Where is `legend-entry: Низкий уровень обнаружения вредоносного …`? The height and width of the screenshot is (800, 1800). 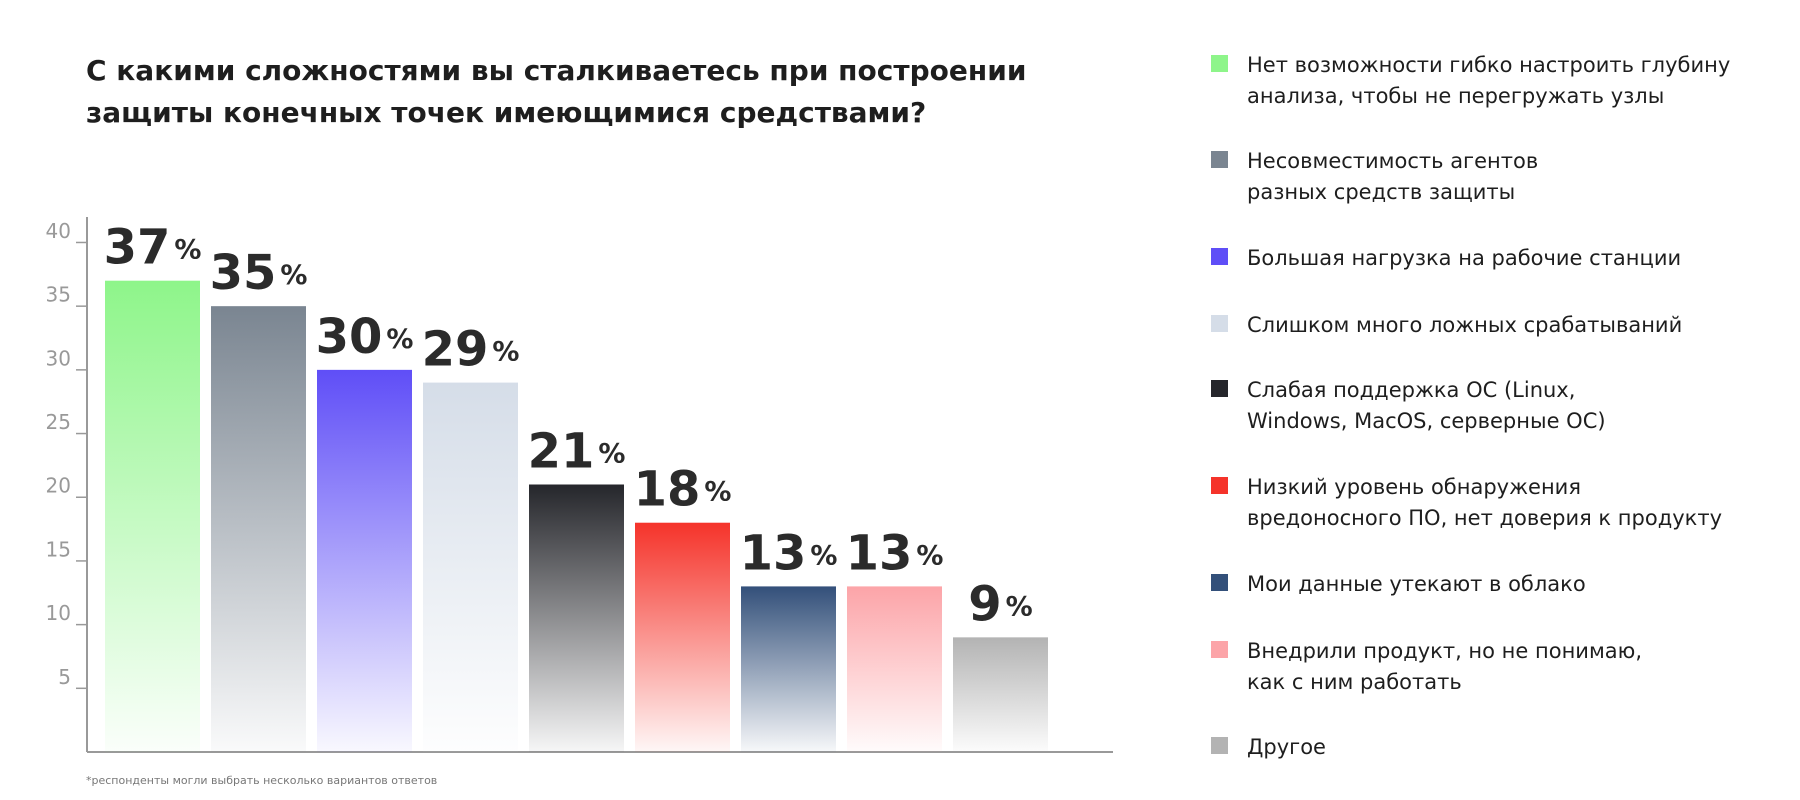
legend-entry: Низкий уровень обнаружения вредоносного … is located at coordinates (1466, 503).